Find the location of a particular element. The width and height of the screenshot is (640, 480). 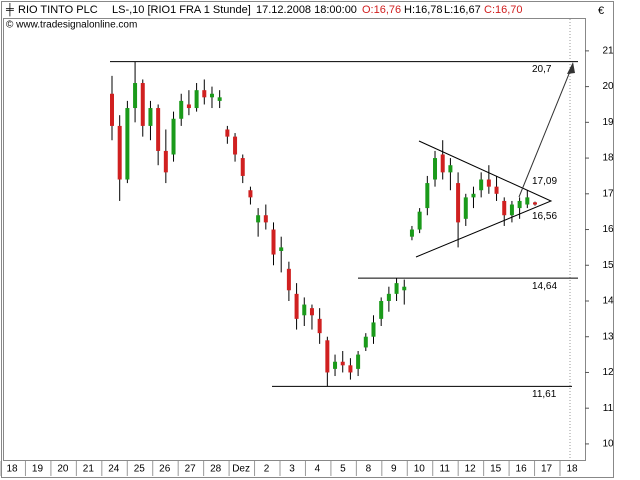

x-tick-label: 10 is located at coordinates (420, 469).